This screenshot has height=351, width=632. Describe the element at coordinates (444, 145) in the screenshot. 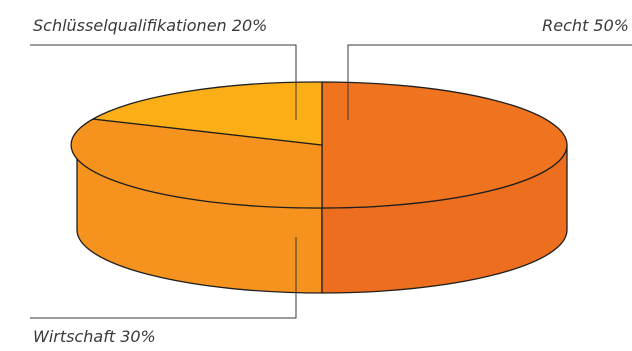

I see `pie-slice-recht` at that location.